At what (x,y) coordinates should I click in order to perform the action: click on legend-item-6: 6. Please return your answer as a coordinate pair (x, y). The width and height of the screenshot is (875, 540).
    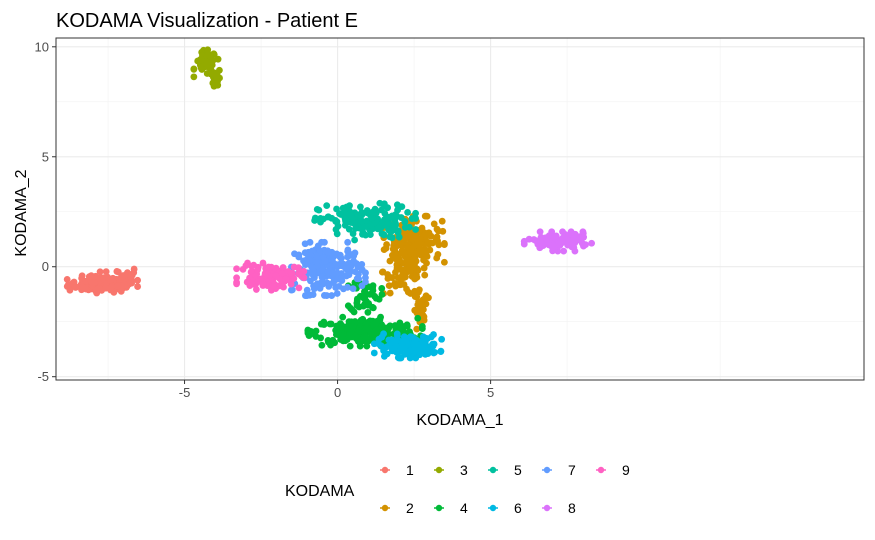
    Looking at the image, I should click on (505, 508).